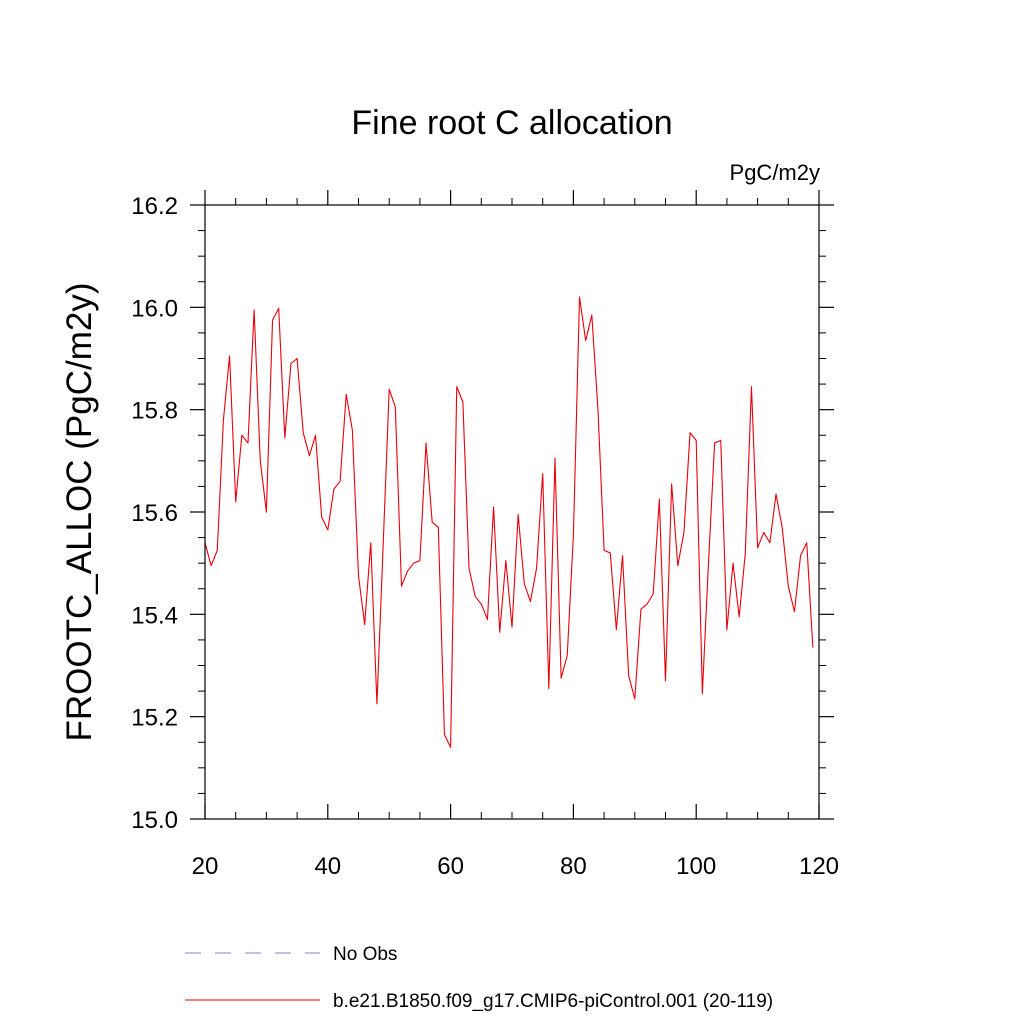  What do you see at coordinates (327, 866) in the screenshot?
I see `x-tick-label: 40` at bounding box center [327, 866].